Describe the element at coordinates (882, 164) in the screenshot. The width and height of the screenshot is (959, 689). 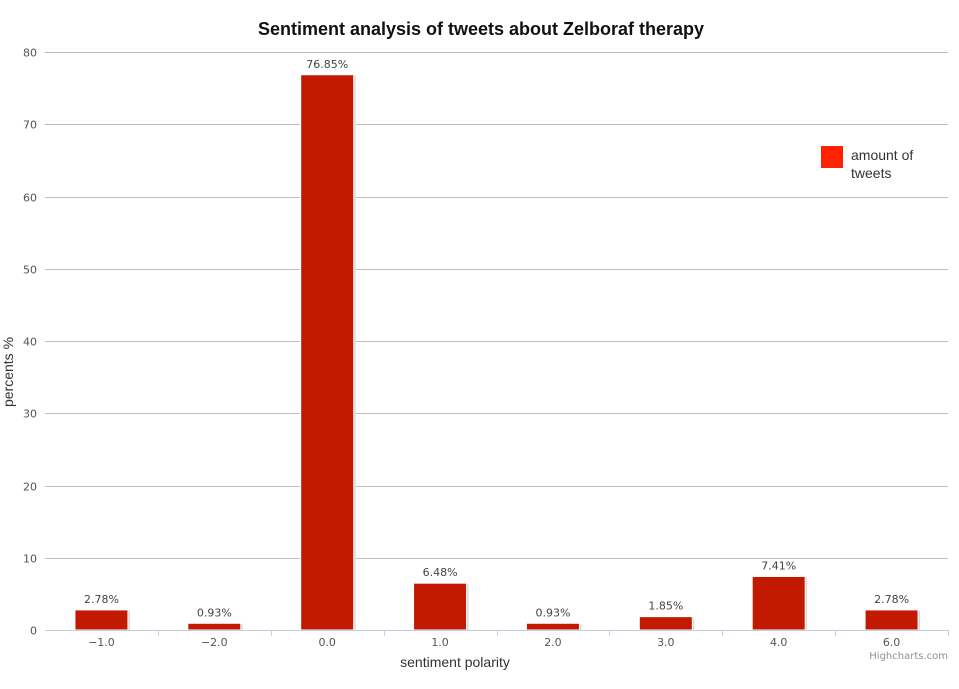
I see `legend-label: amount of tweets` at that location.